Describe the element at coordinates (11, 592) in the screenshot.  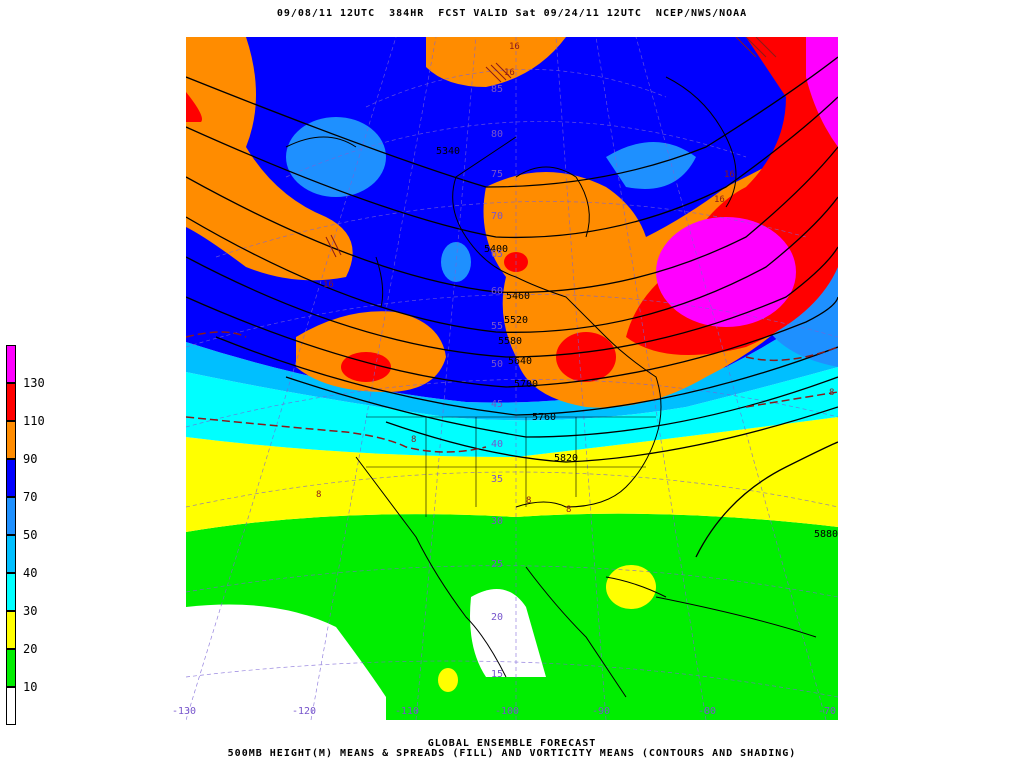
I see `legend-swatch-cyan` at that location.